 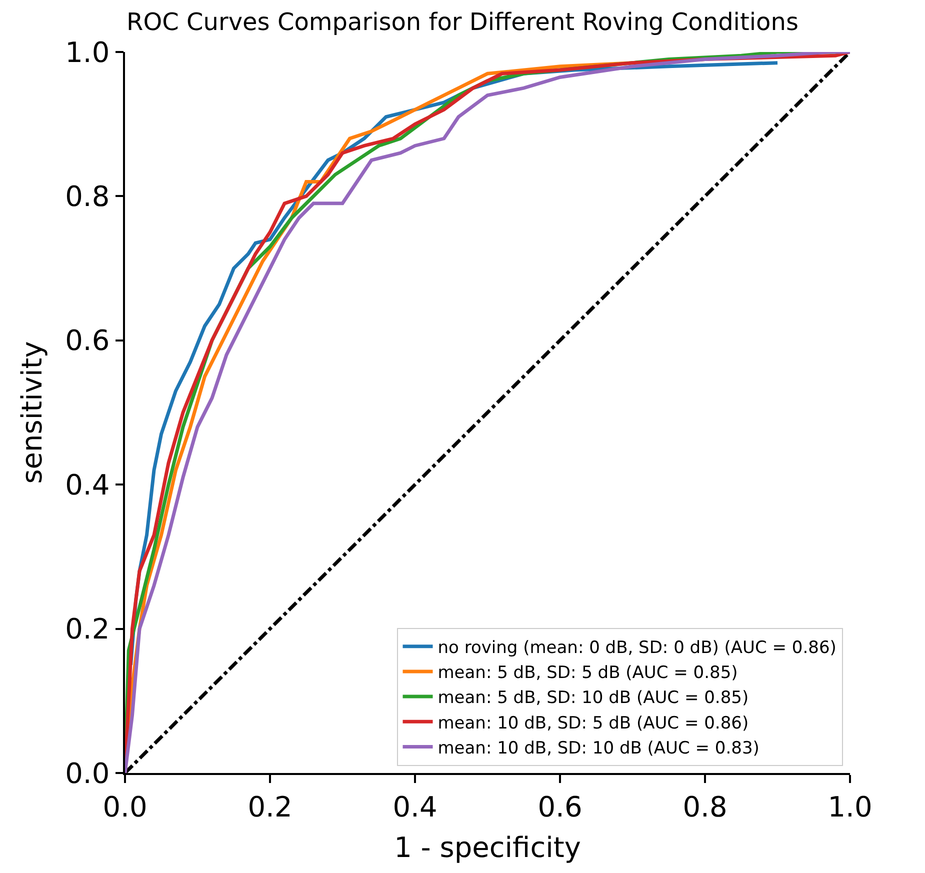 I want to click on x-tick-label: 0.0, so click(x=125, y=807).